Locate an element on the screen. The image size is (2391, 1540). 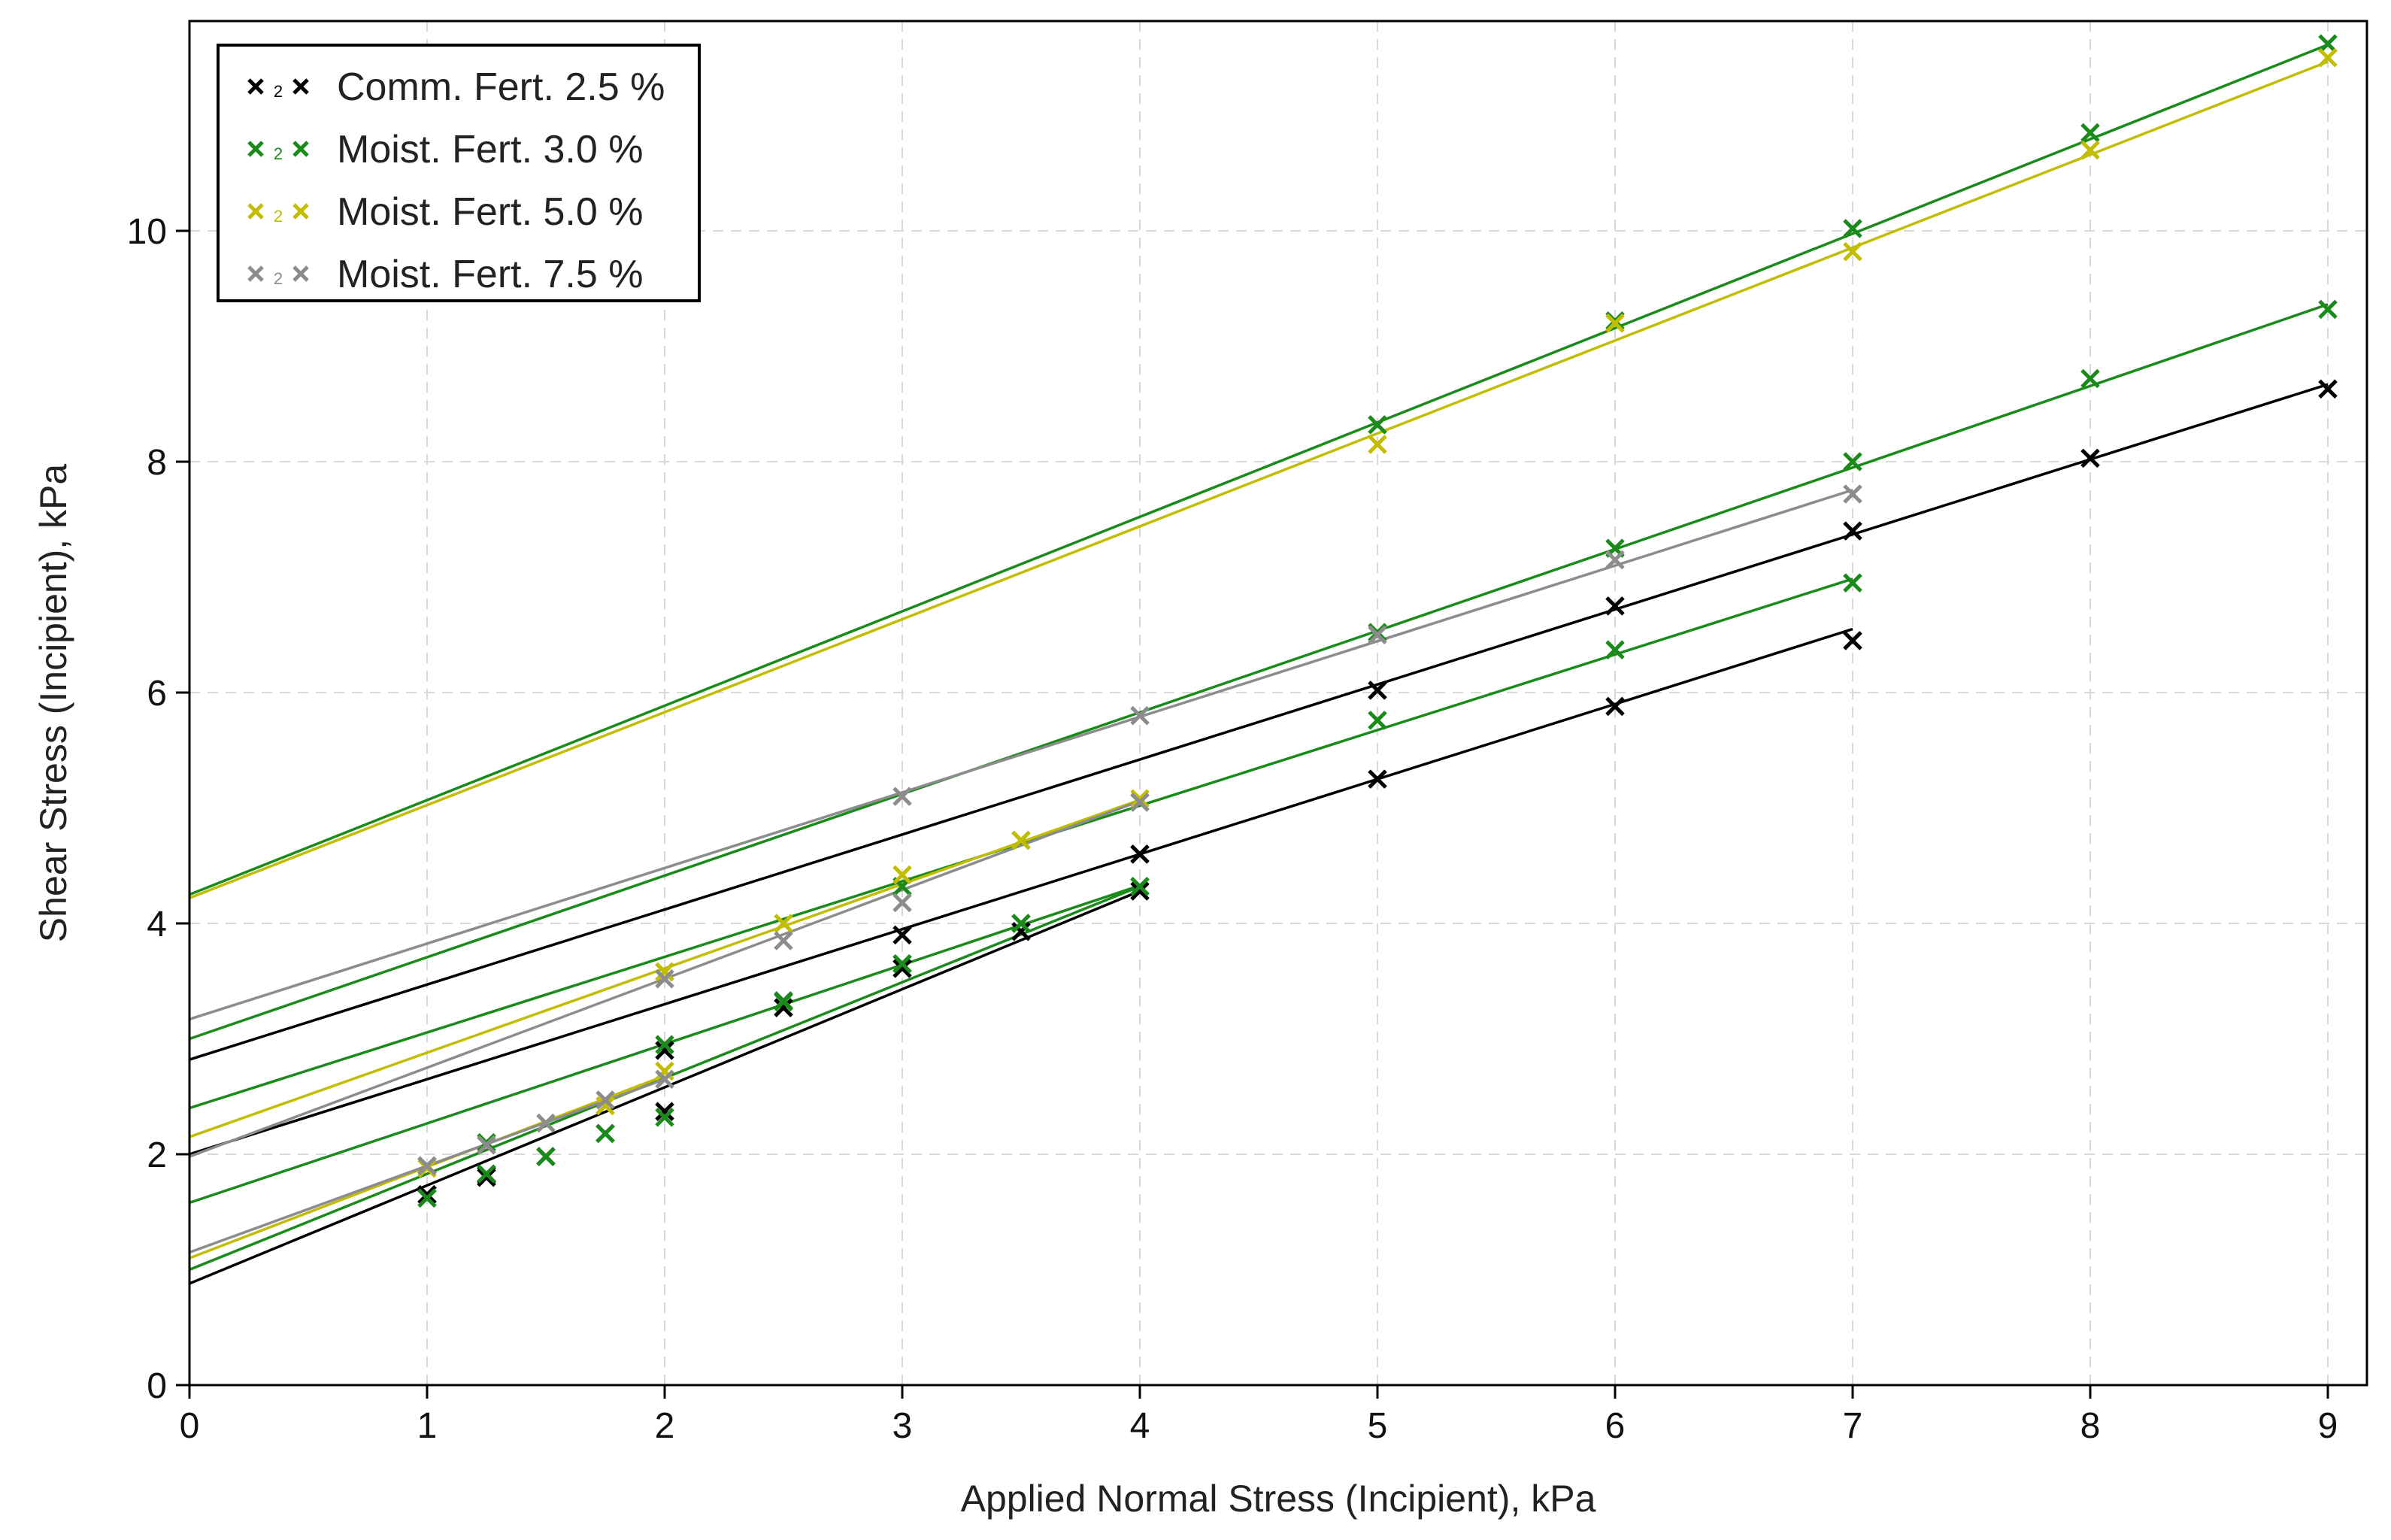
legend-label-0: Comm. Fert. 2.5 % is located at coordinates (501, 87).